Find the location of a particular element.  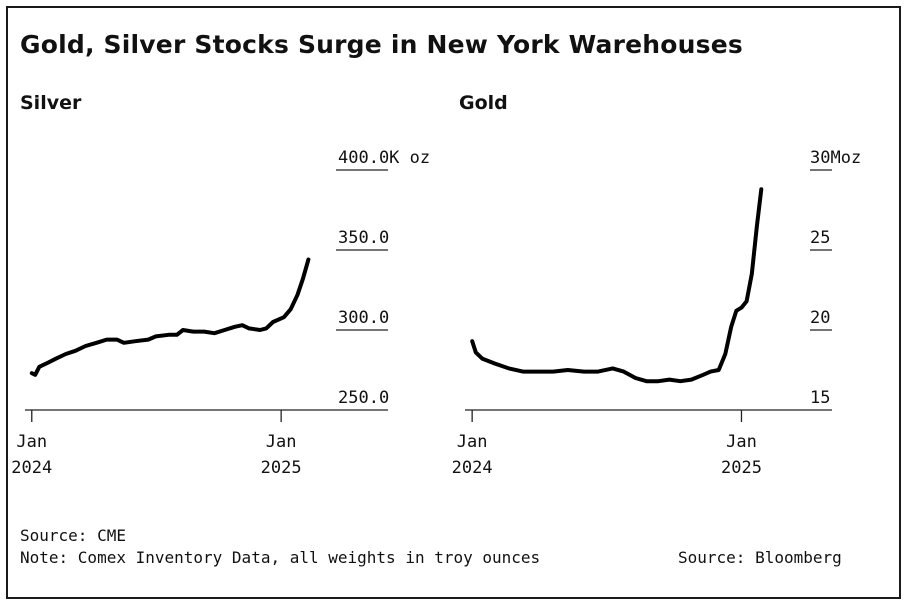

y-tick-label: 25 is located at coordinates (820, 238).